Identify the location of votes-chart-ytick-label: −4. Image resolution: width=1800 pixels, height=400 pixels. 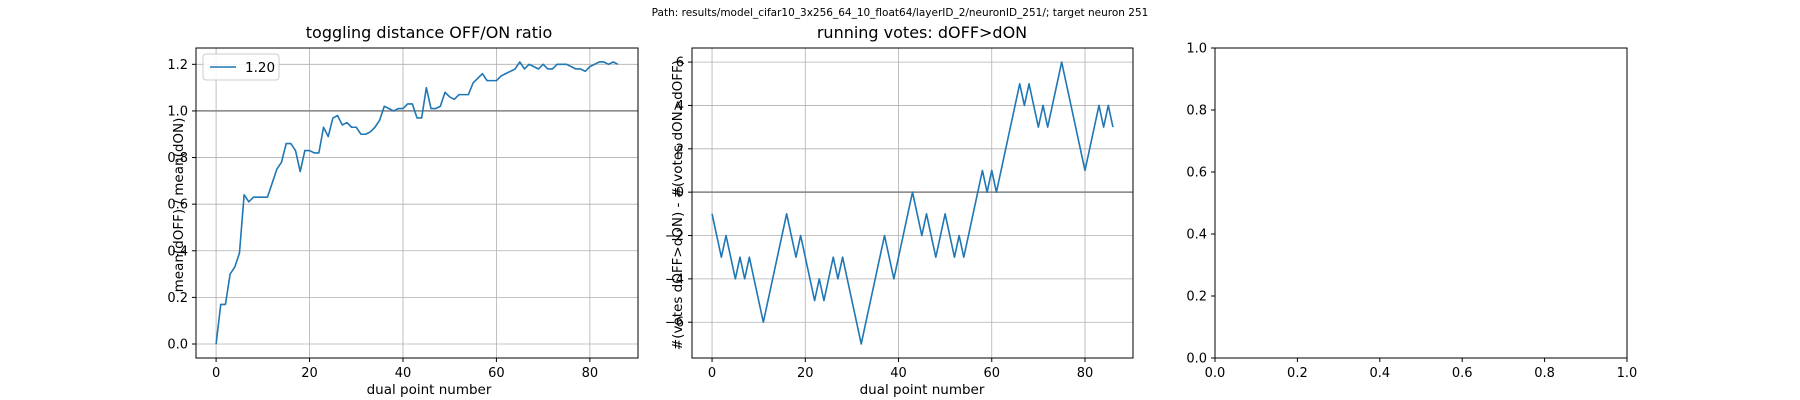
(674, 279).